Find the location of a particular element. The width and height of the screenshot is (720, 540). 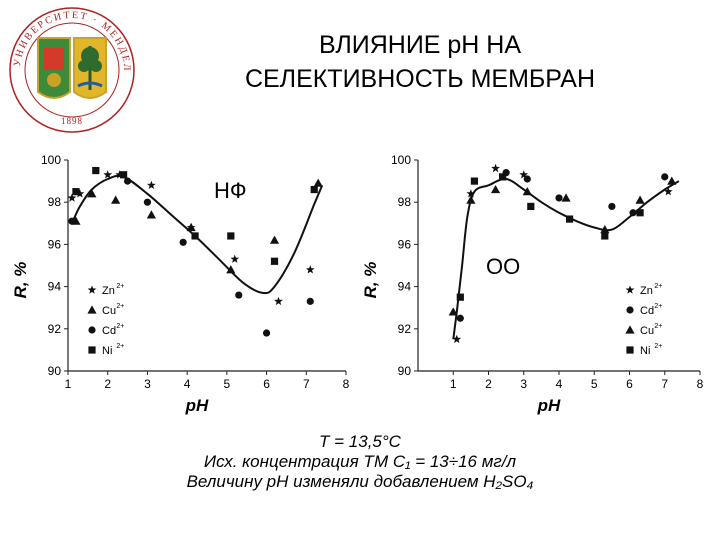

title-line-1: ВЛИЯНИЕ pH НА is located at coordinates (420, 45).